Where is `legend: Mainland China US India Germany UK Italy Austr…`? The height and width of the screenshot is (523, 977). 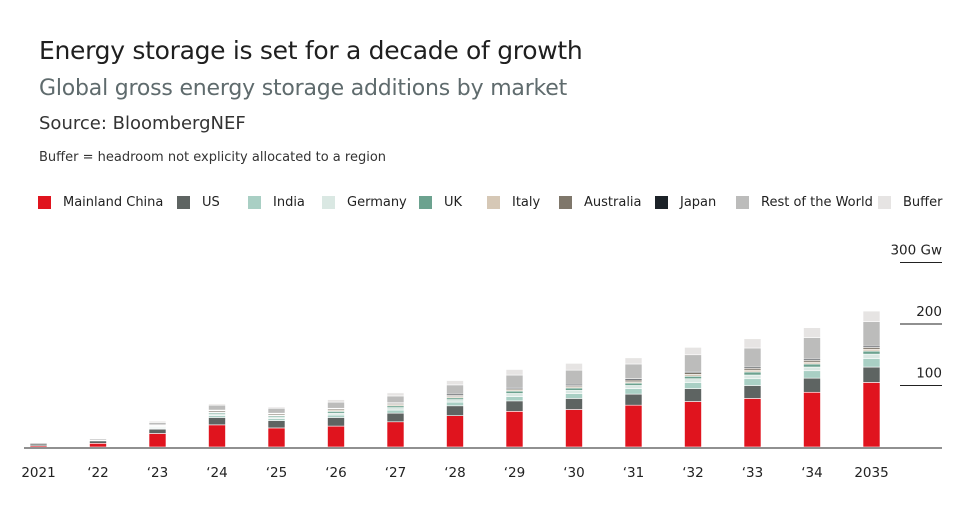 legend: Mainland China US India Germany UK Italy Austr… is located at coordinates (493, 205).